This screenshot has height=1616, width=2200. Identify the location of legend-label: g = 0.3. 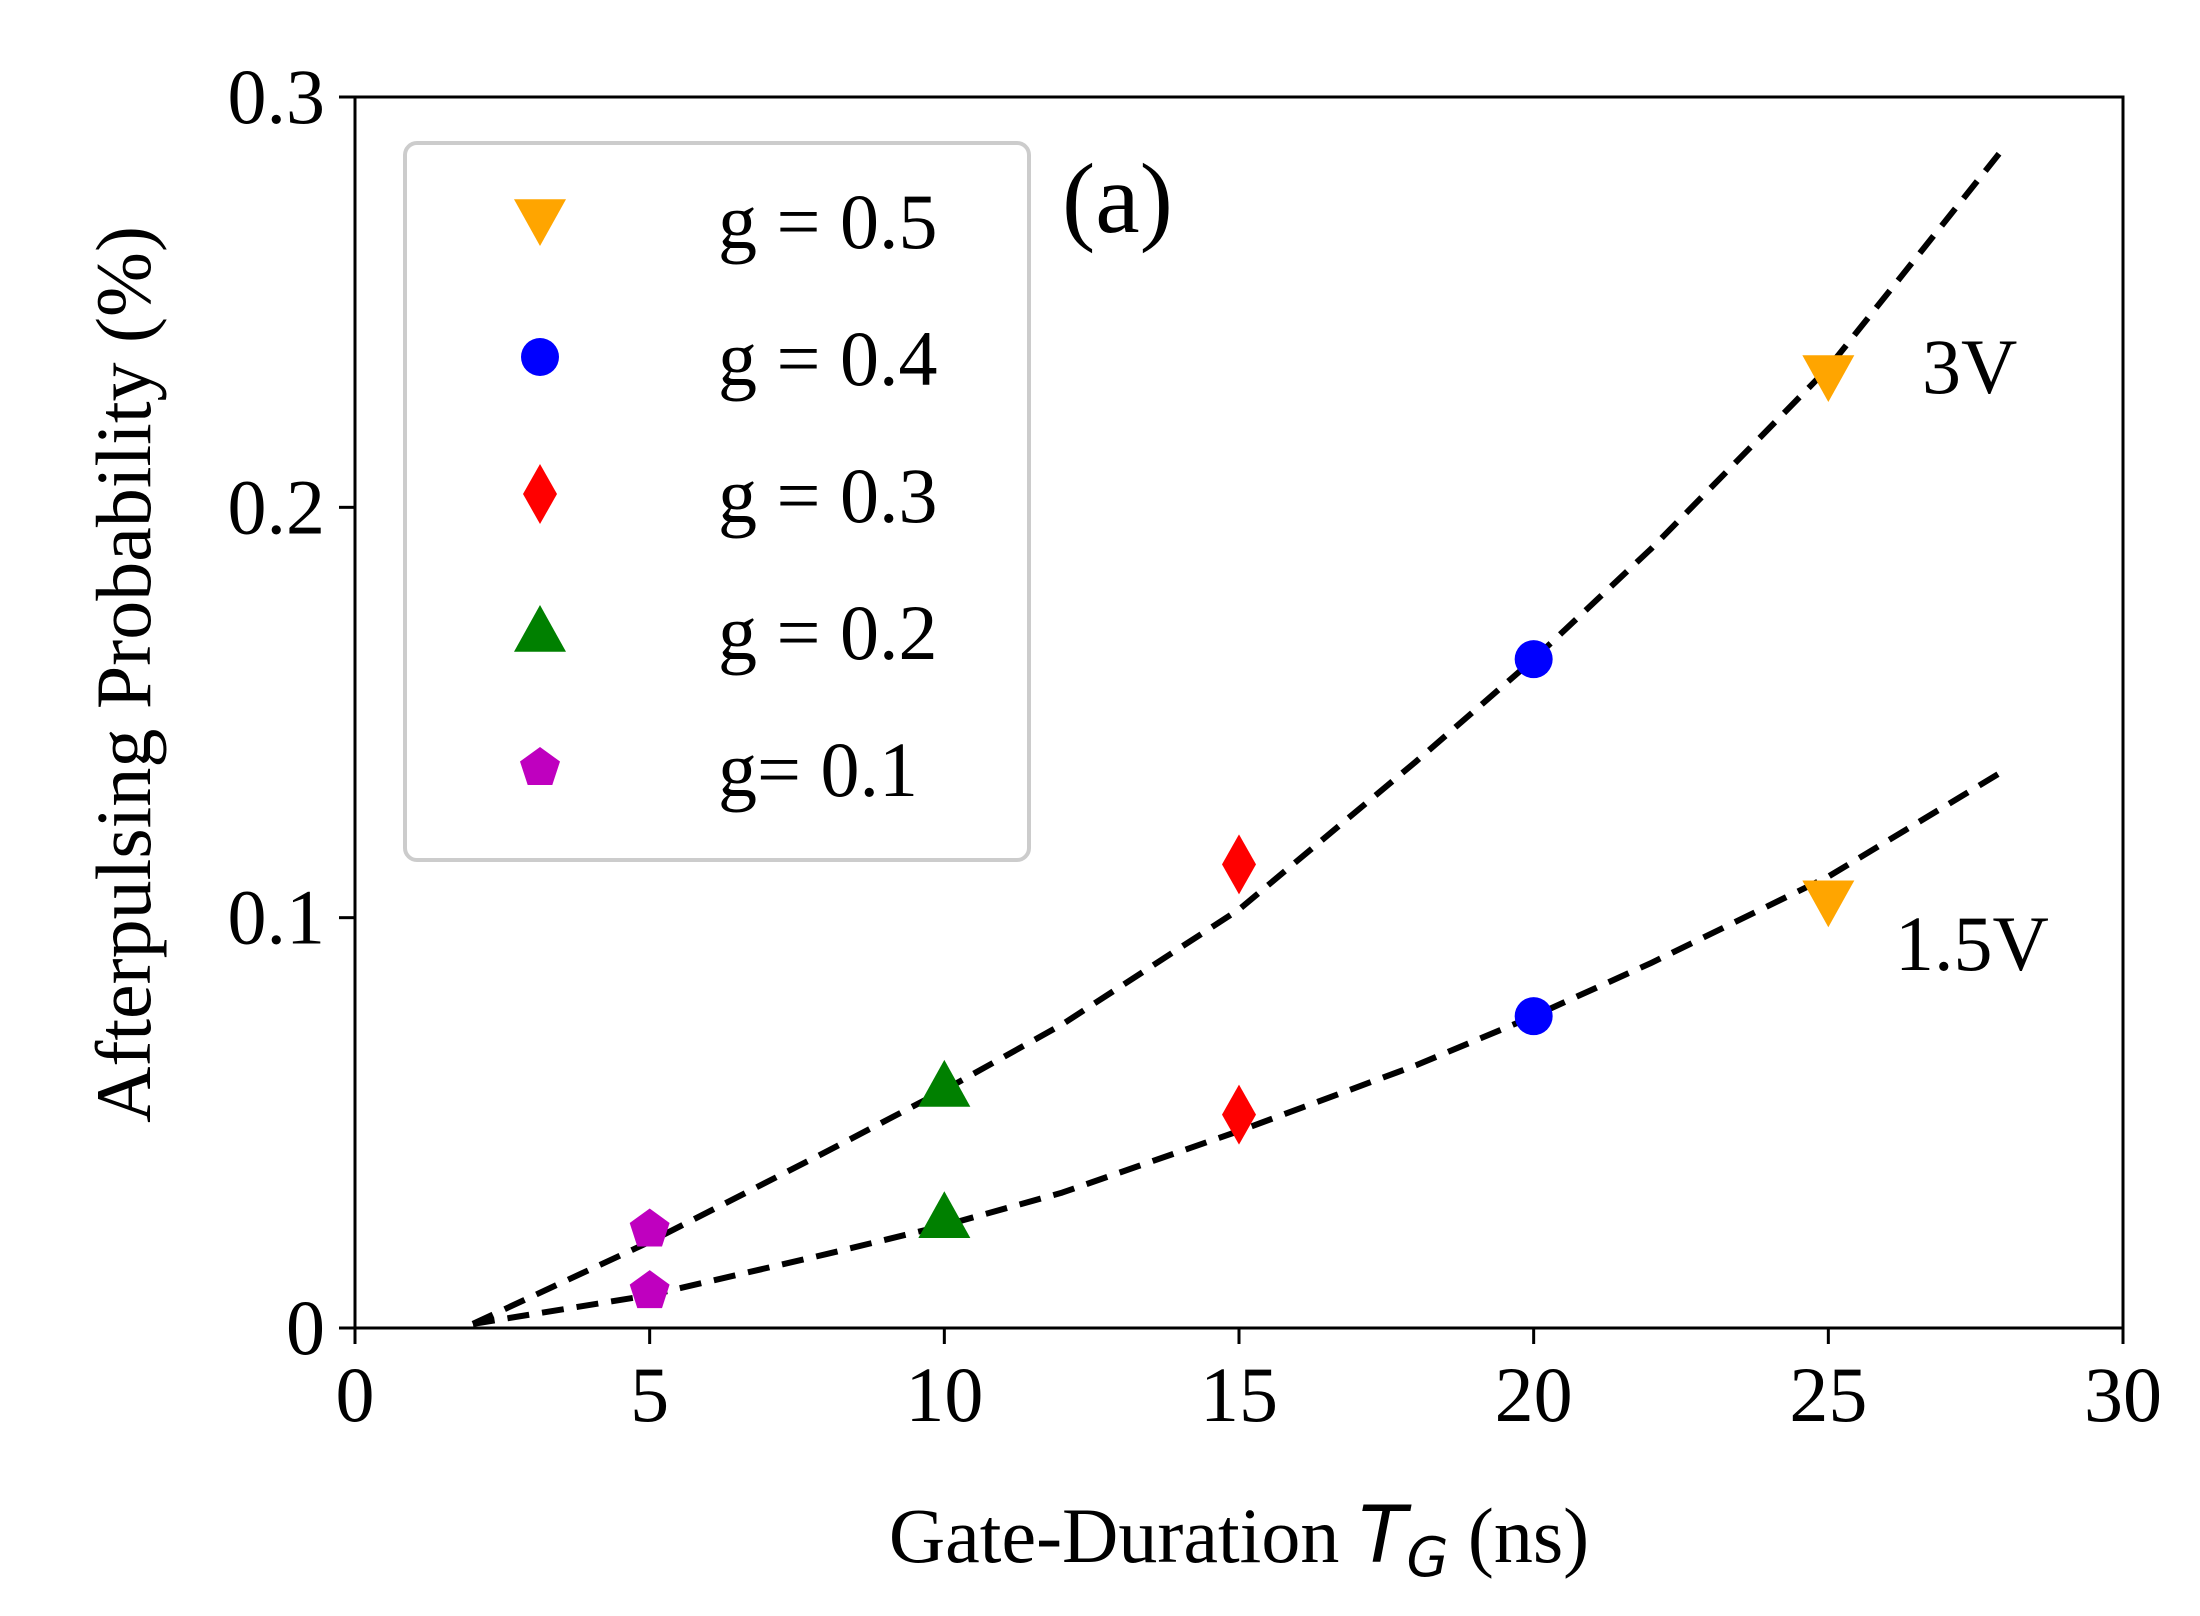
(828, 495).